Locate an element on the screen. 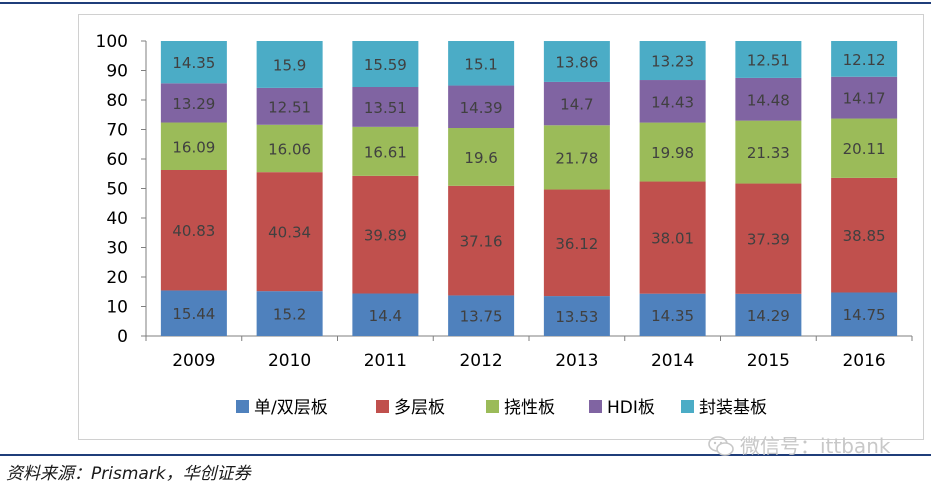 The height and width of the screenshot is (487, 931). x-tick-label: 2010 is located at coordinates (289, 361).